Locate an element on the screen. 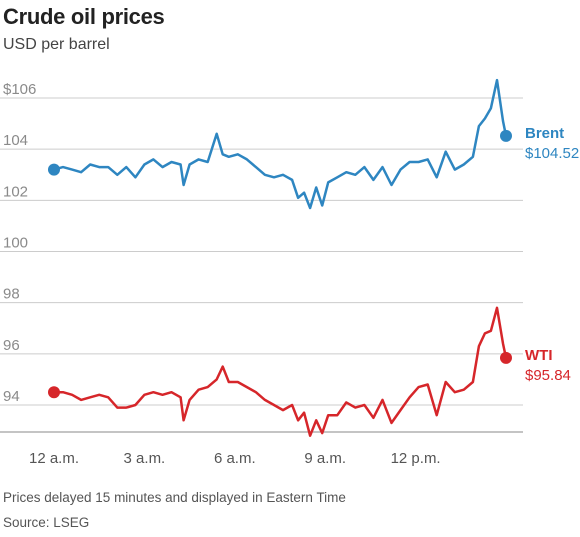 This screenshot has width=580, height=537. chart-subtitle: USD per barrel is located at coordinates (56, 44).